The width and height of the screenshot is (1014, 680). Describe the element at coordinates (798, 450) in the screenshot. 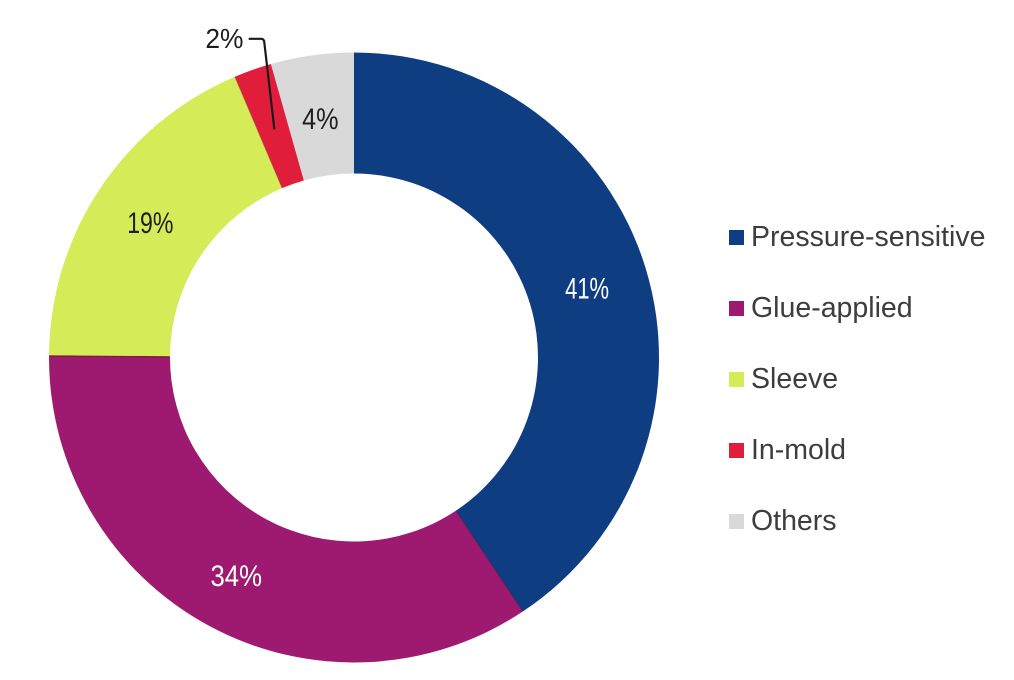

I see `svg-text: In-mold` at that location.